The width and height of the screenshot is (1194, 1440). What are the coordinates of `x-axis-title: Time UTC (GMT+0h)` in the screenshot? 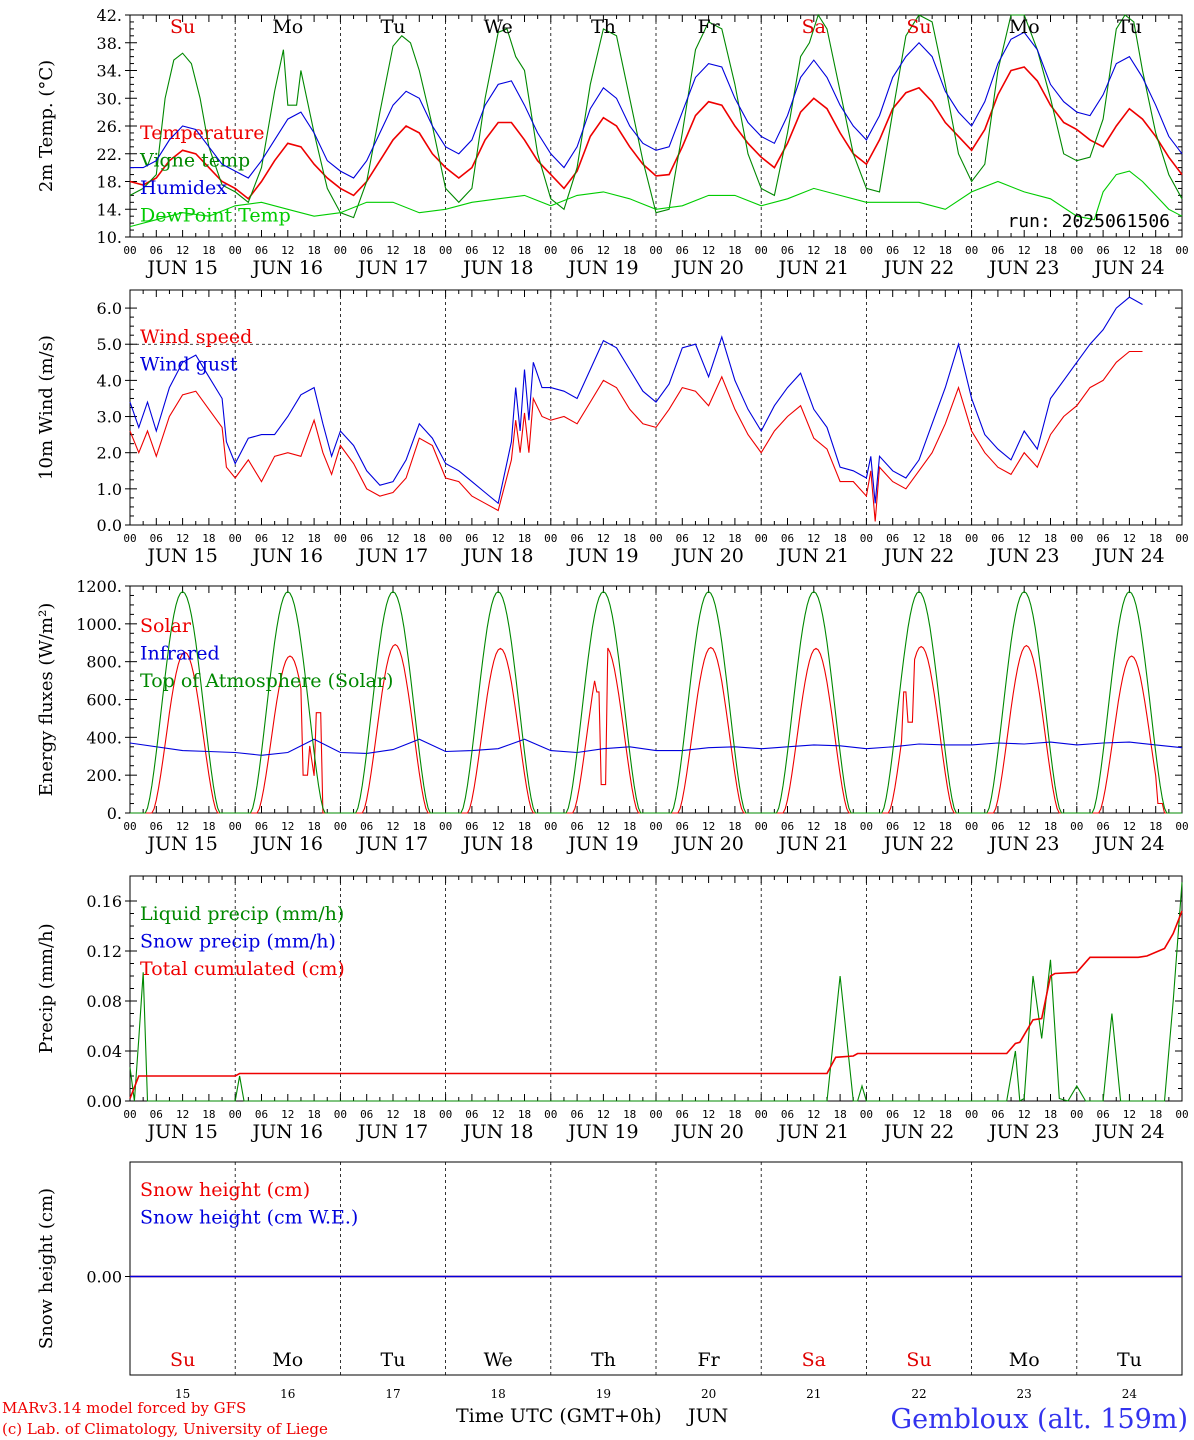 It's located at (559, 1416).